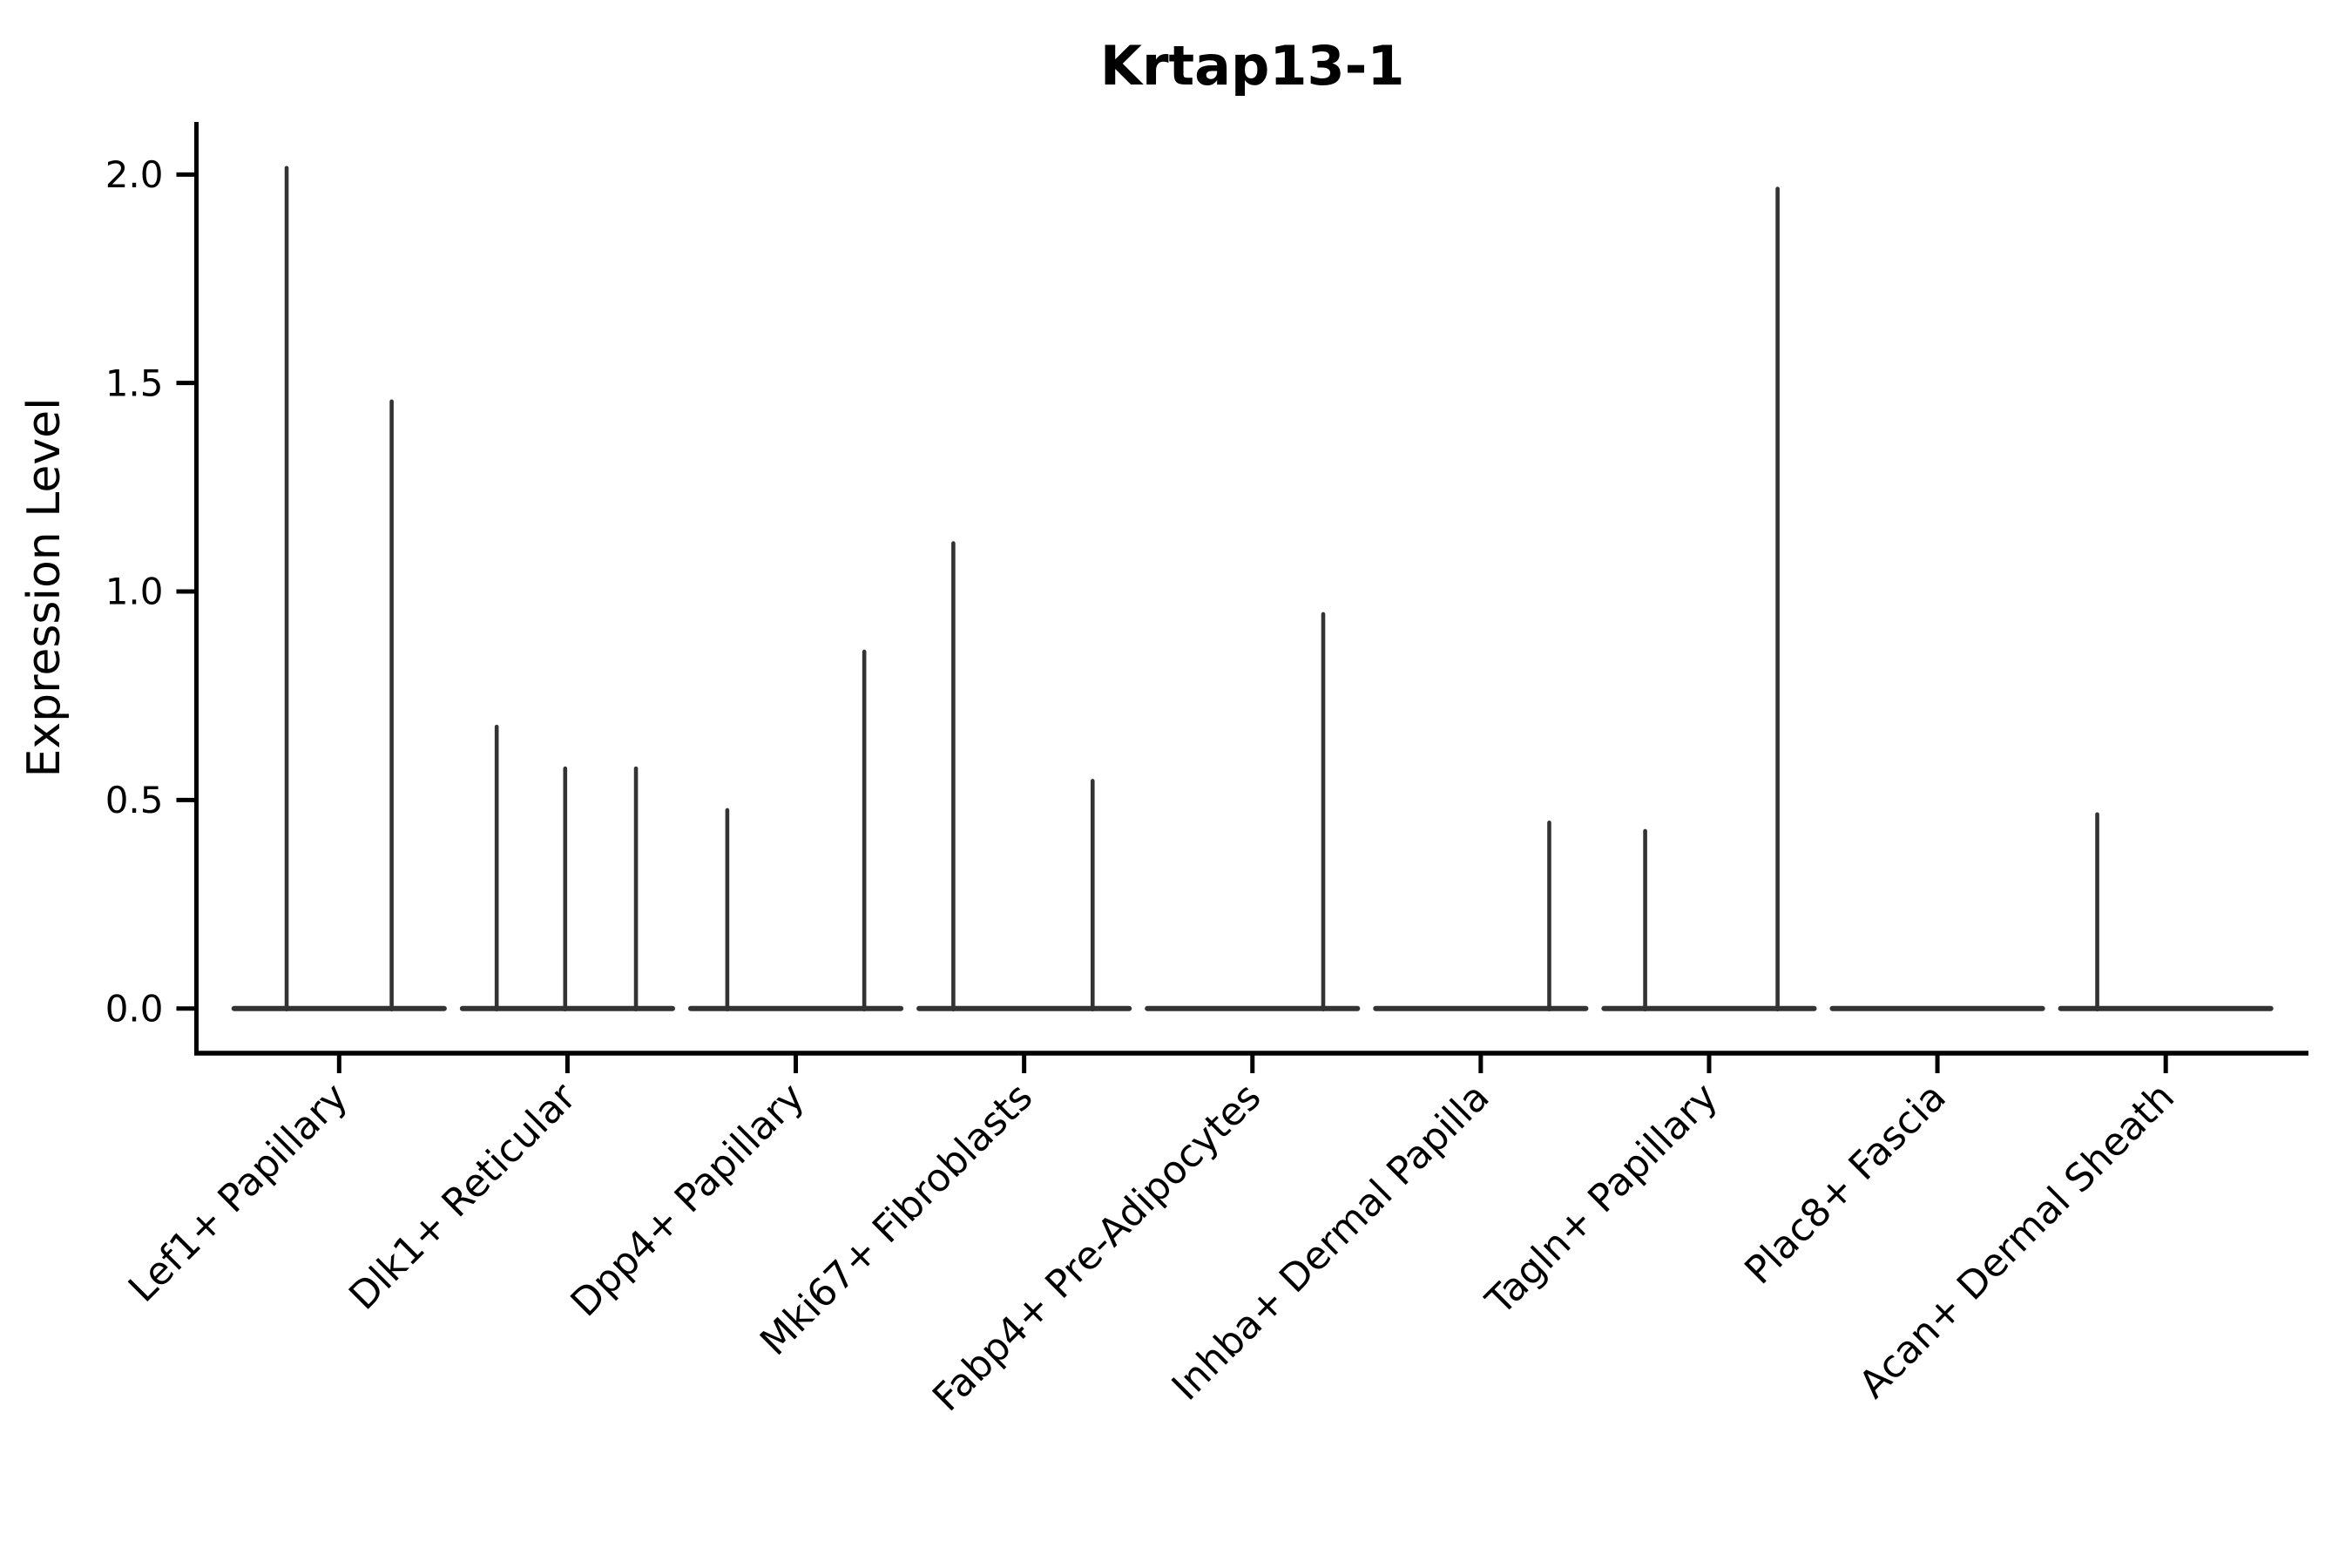 The image size is (2352, 1568). I want to click on x-tick-label: Dpp4+ Papillary, so click(688, 1201).